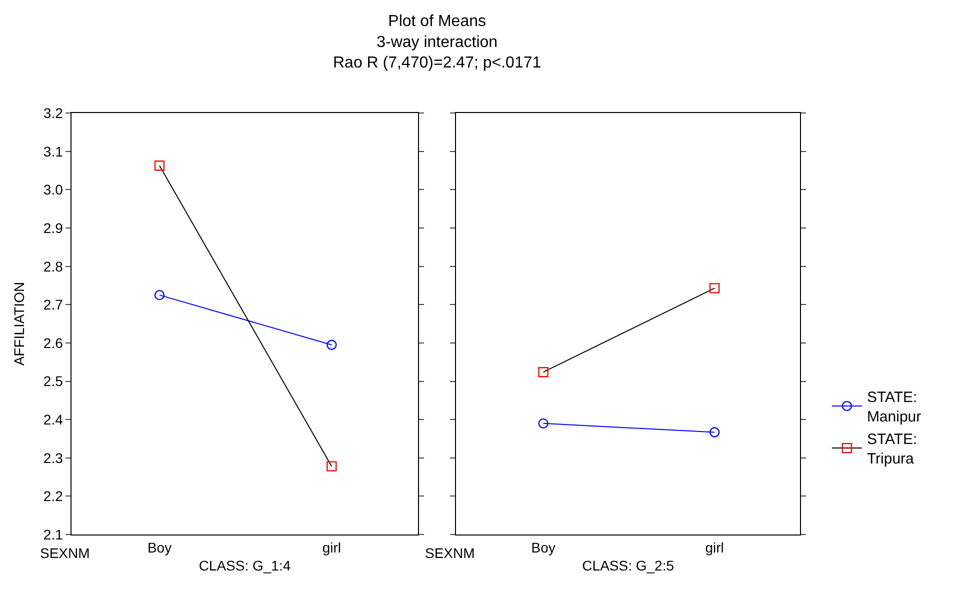 This screenshot has height=598, width=956. I want to click on y-tick-label: 2.3, so click(53, 458).